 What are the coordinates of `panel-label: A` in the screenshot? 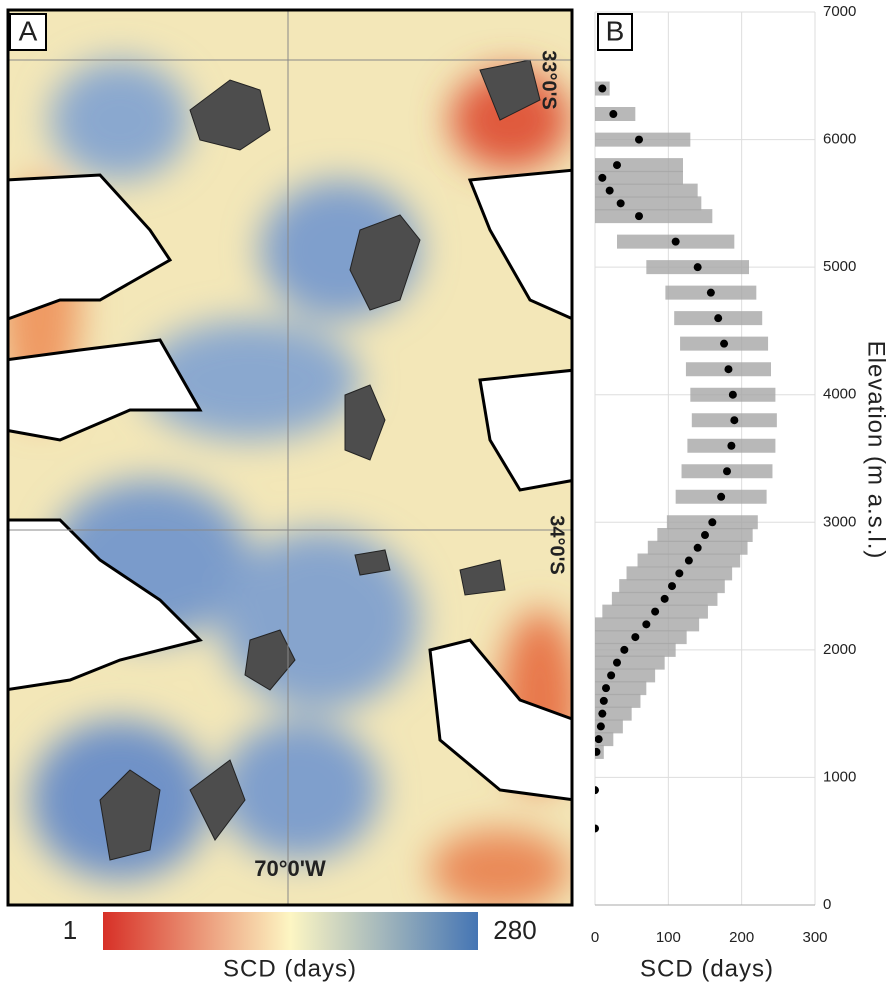 It's located at (28, 30).